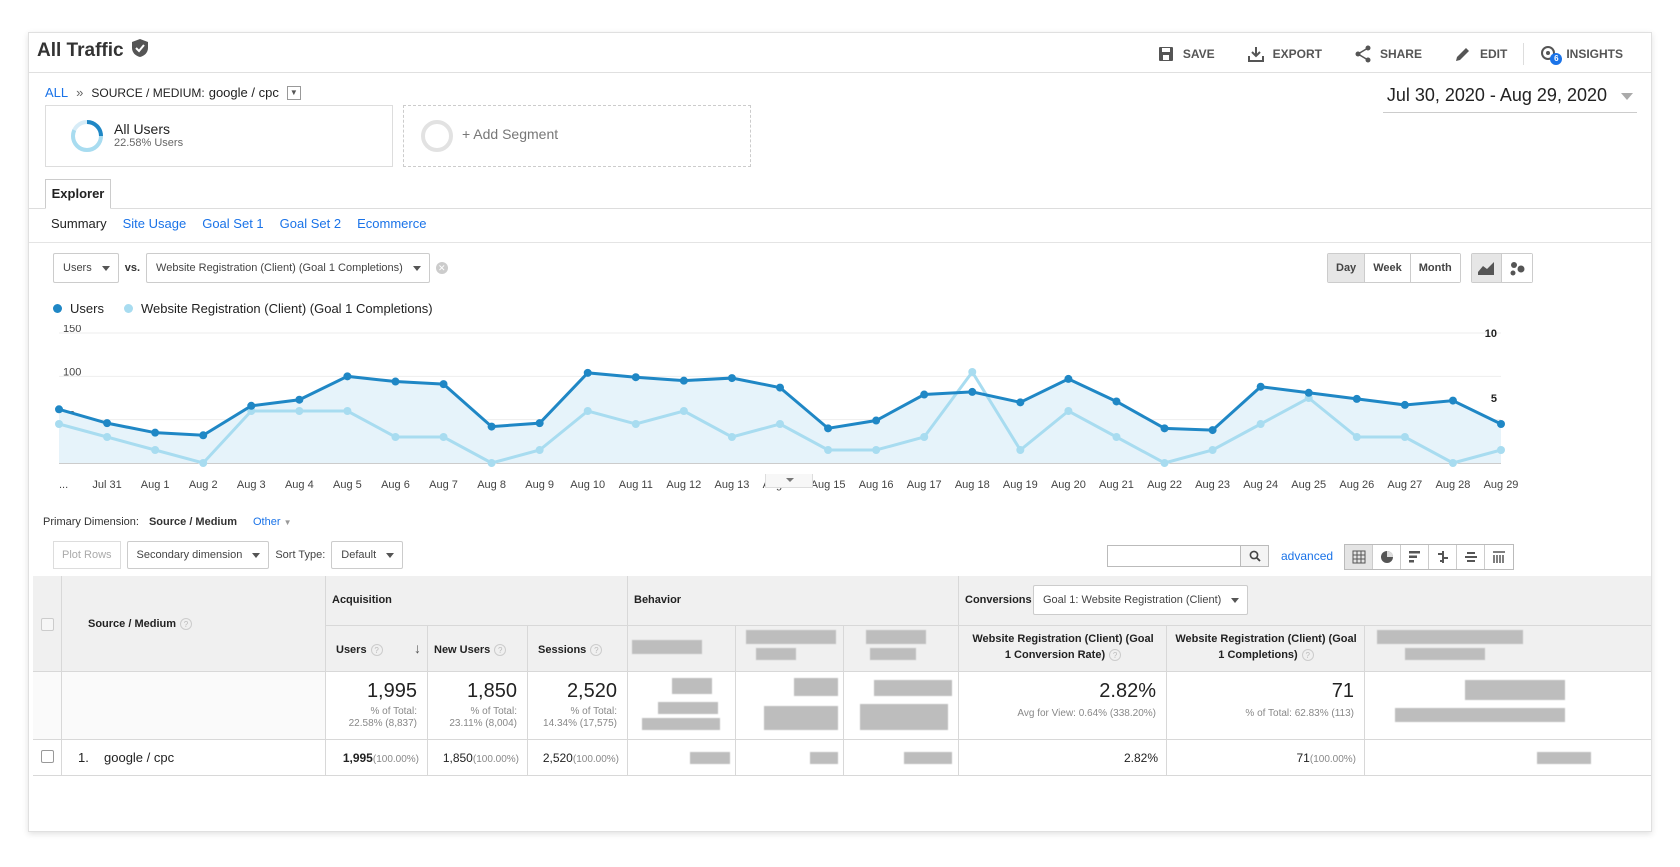  Describe the element at coordinates (1174, 556) in the screenshot. I see `table-search-input` at that location.